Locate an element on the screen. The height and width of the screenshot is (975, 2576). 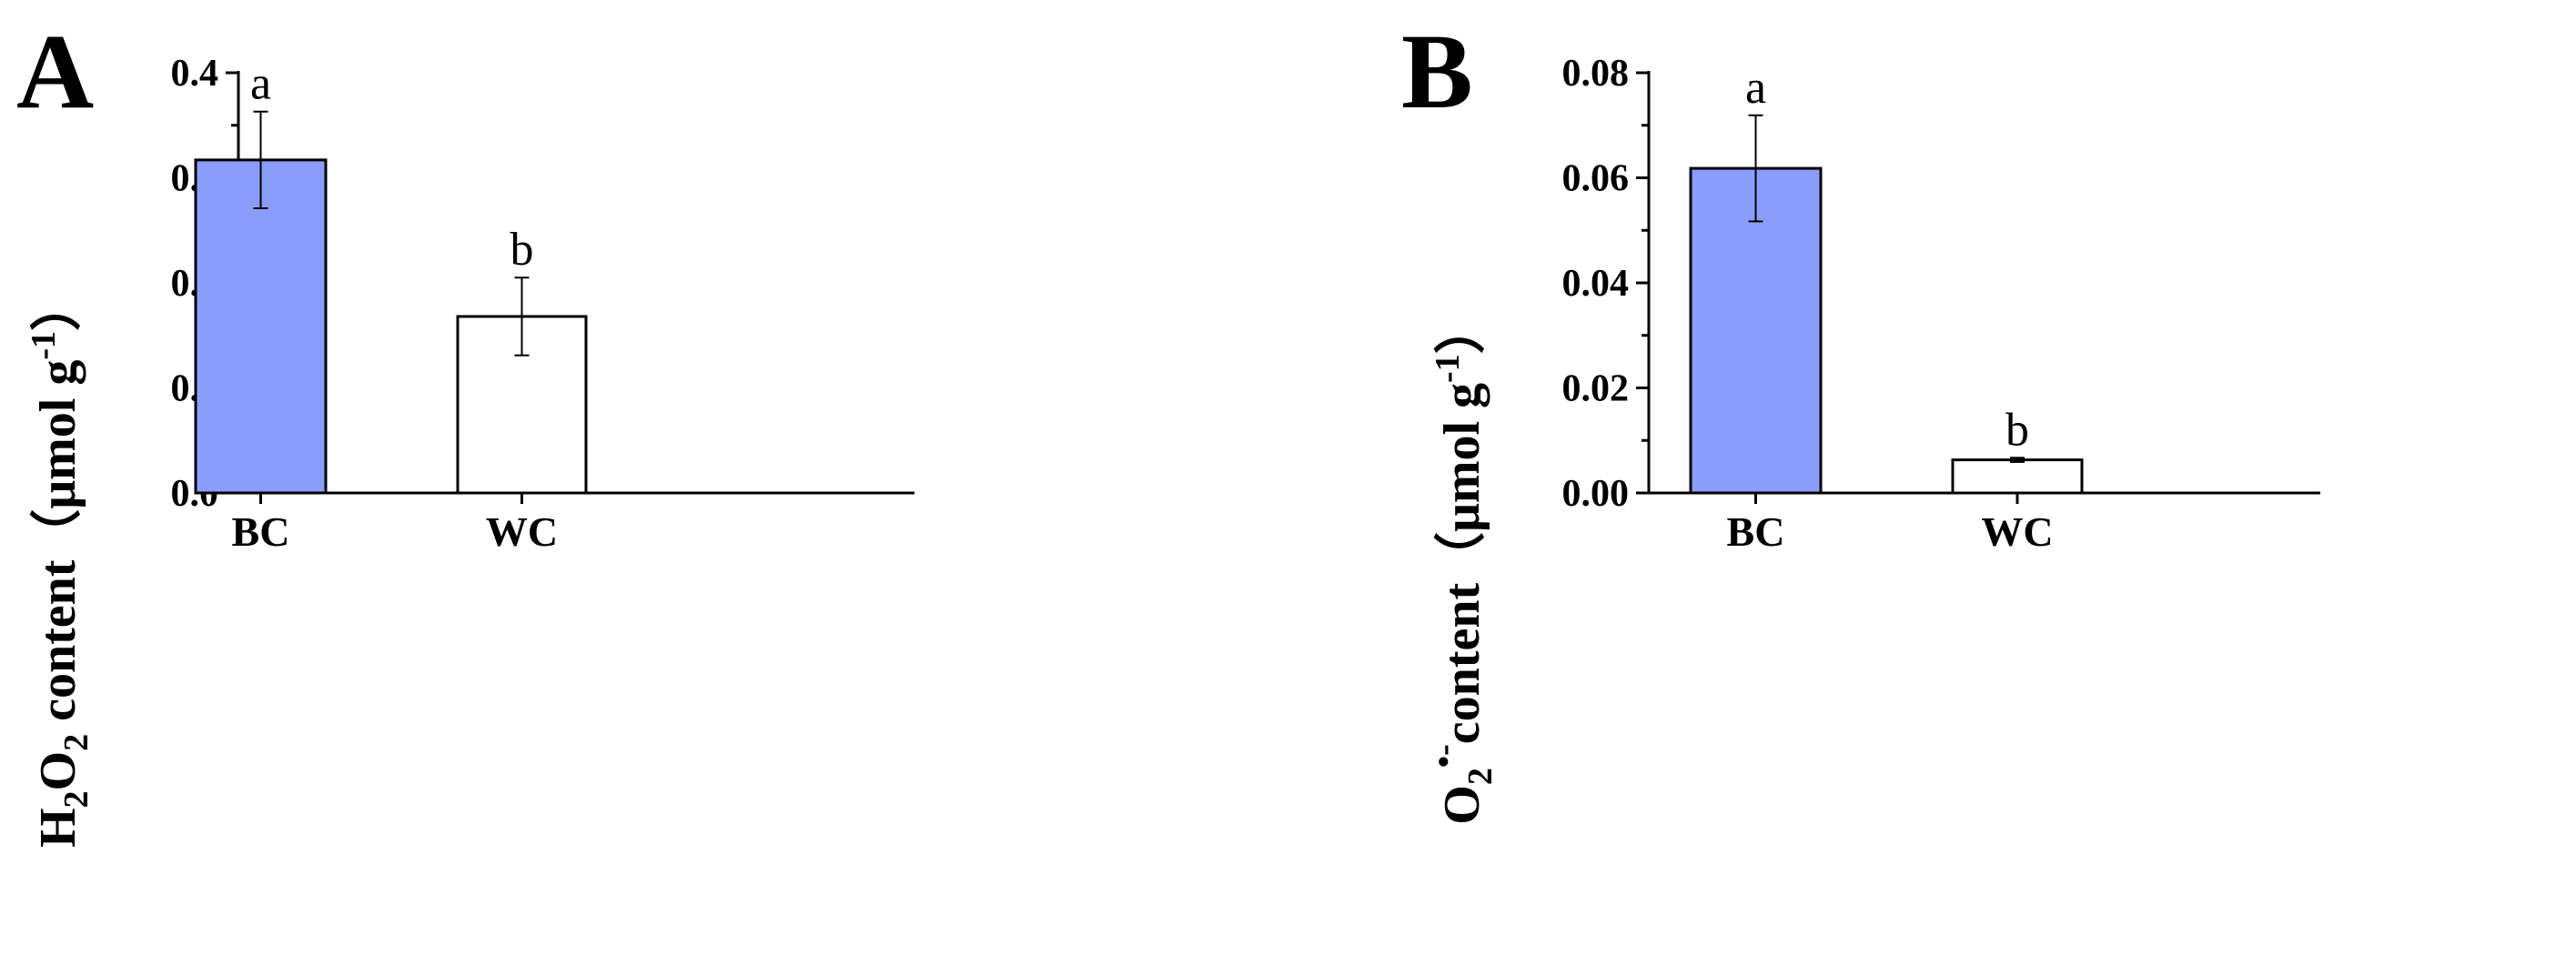
panel-a-y-tick-label: 0.4 is located at coordinates (195, 74).